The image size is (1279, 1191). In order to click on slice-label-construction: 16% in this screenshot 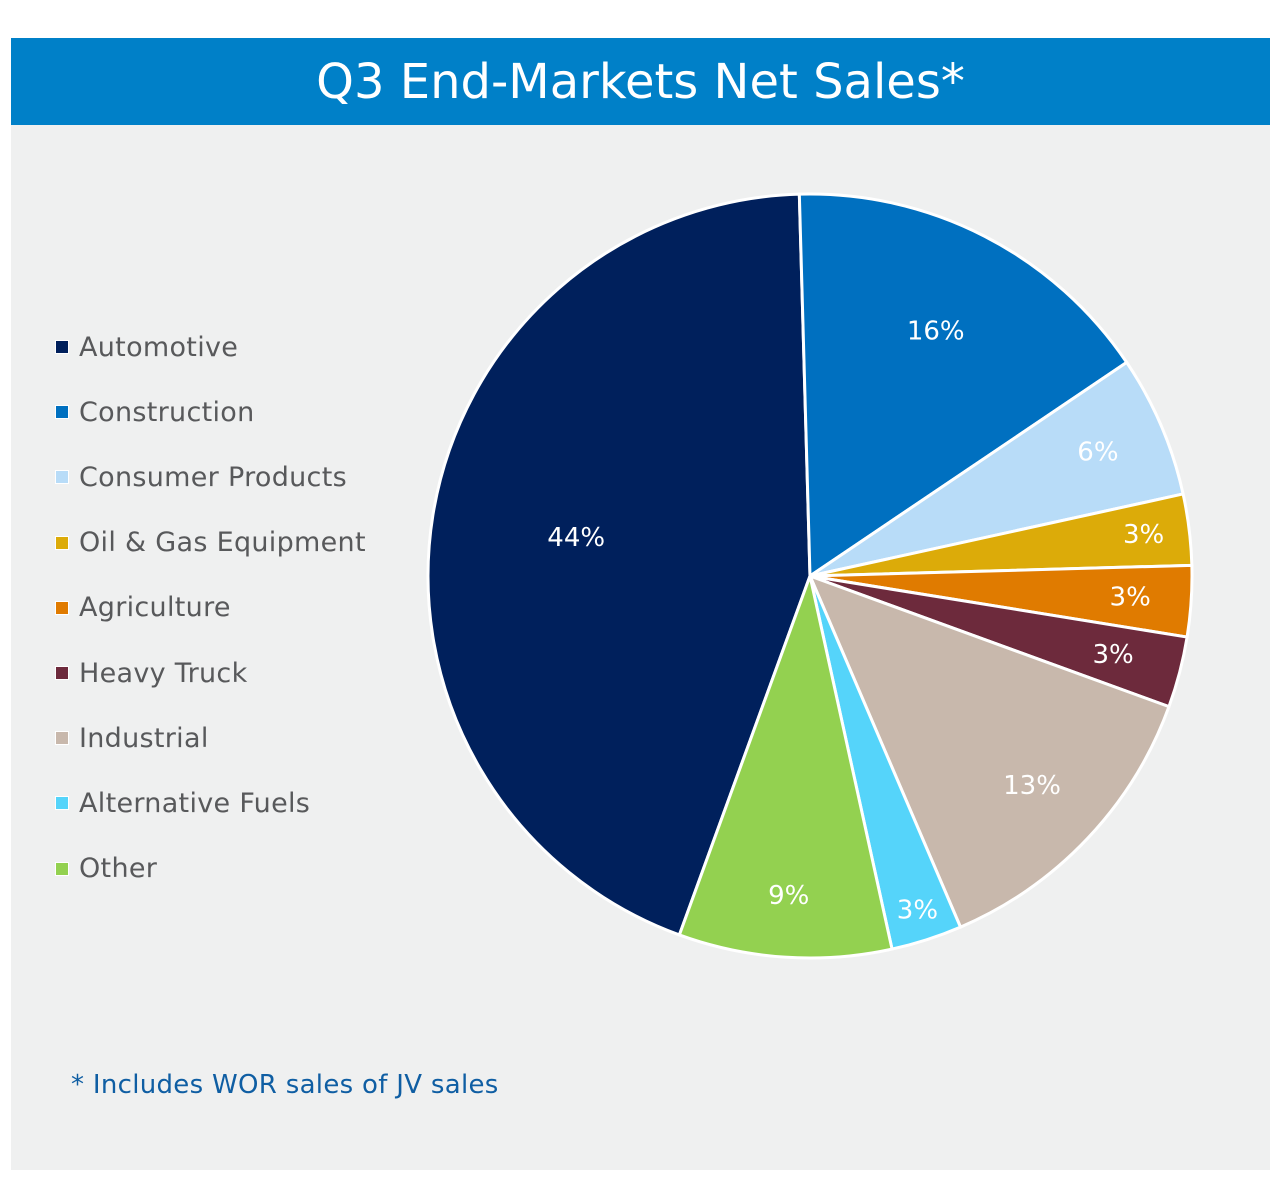, I will do `click(936, 331)`.